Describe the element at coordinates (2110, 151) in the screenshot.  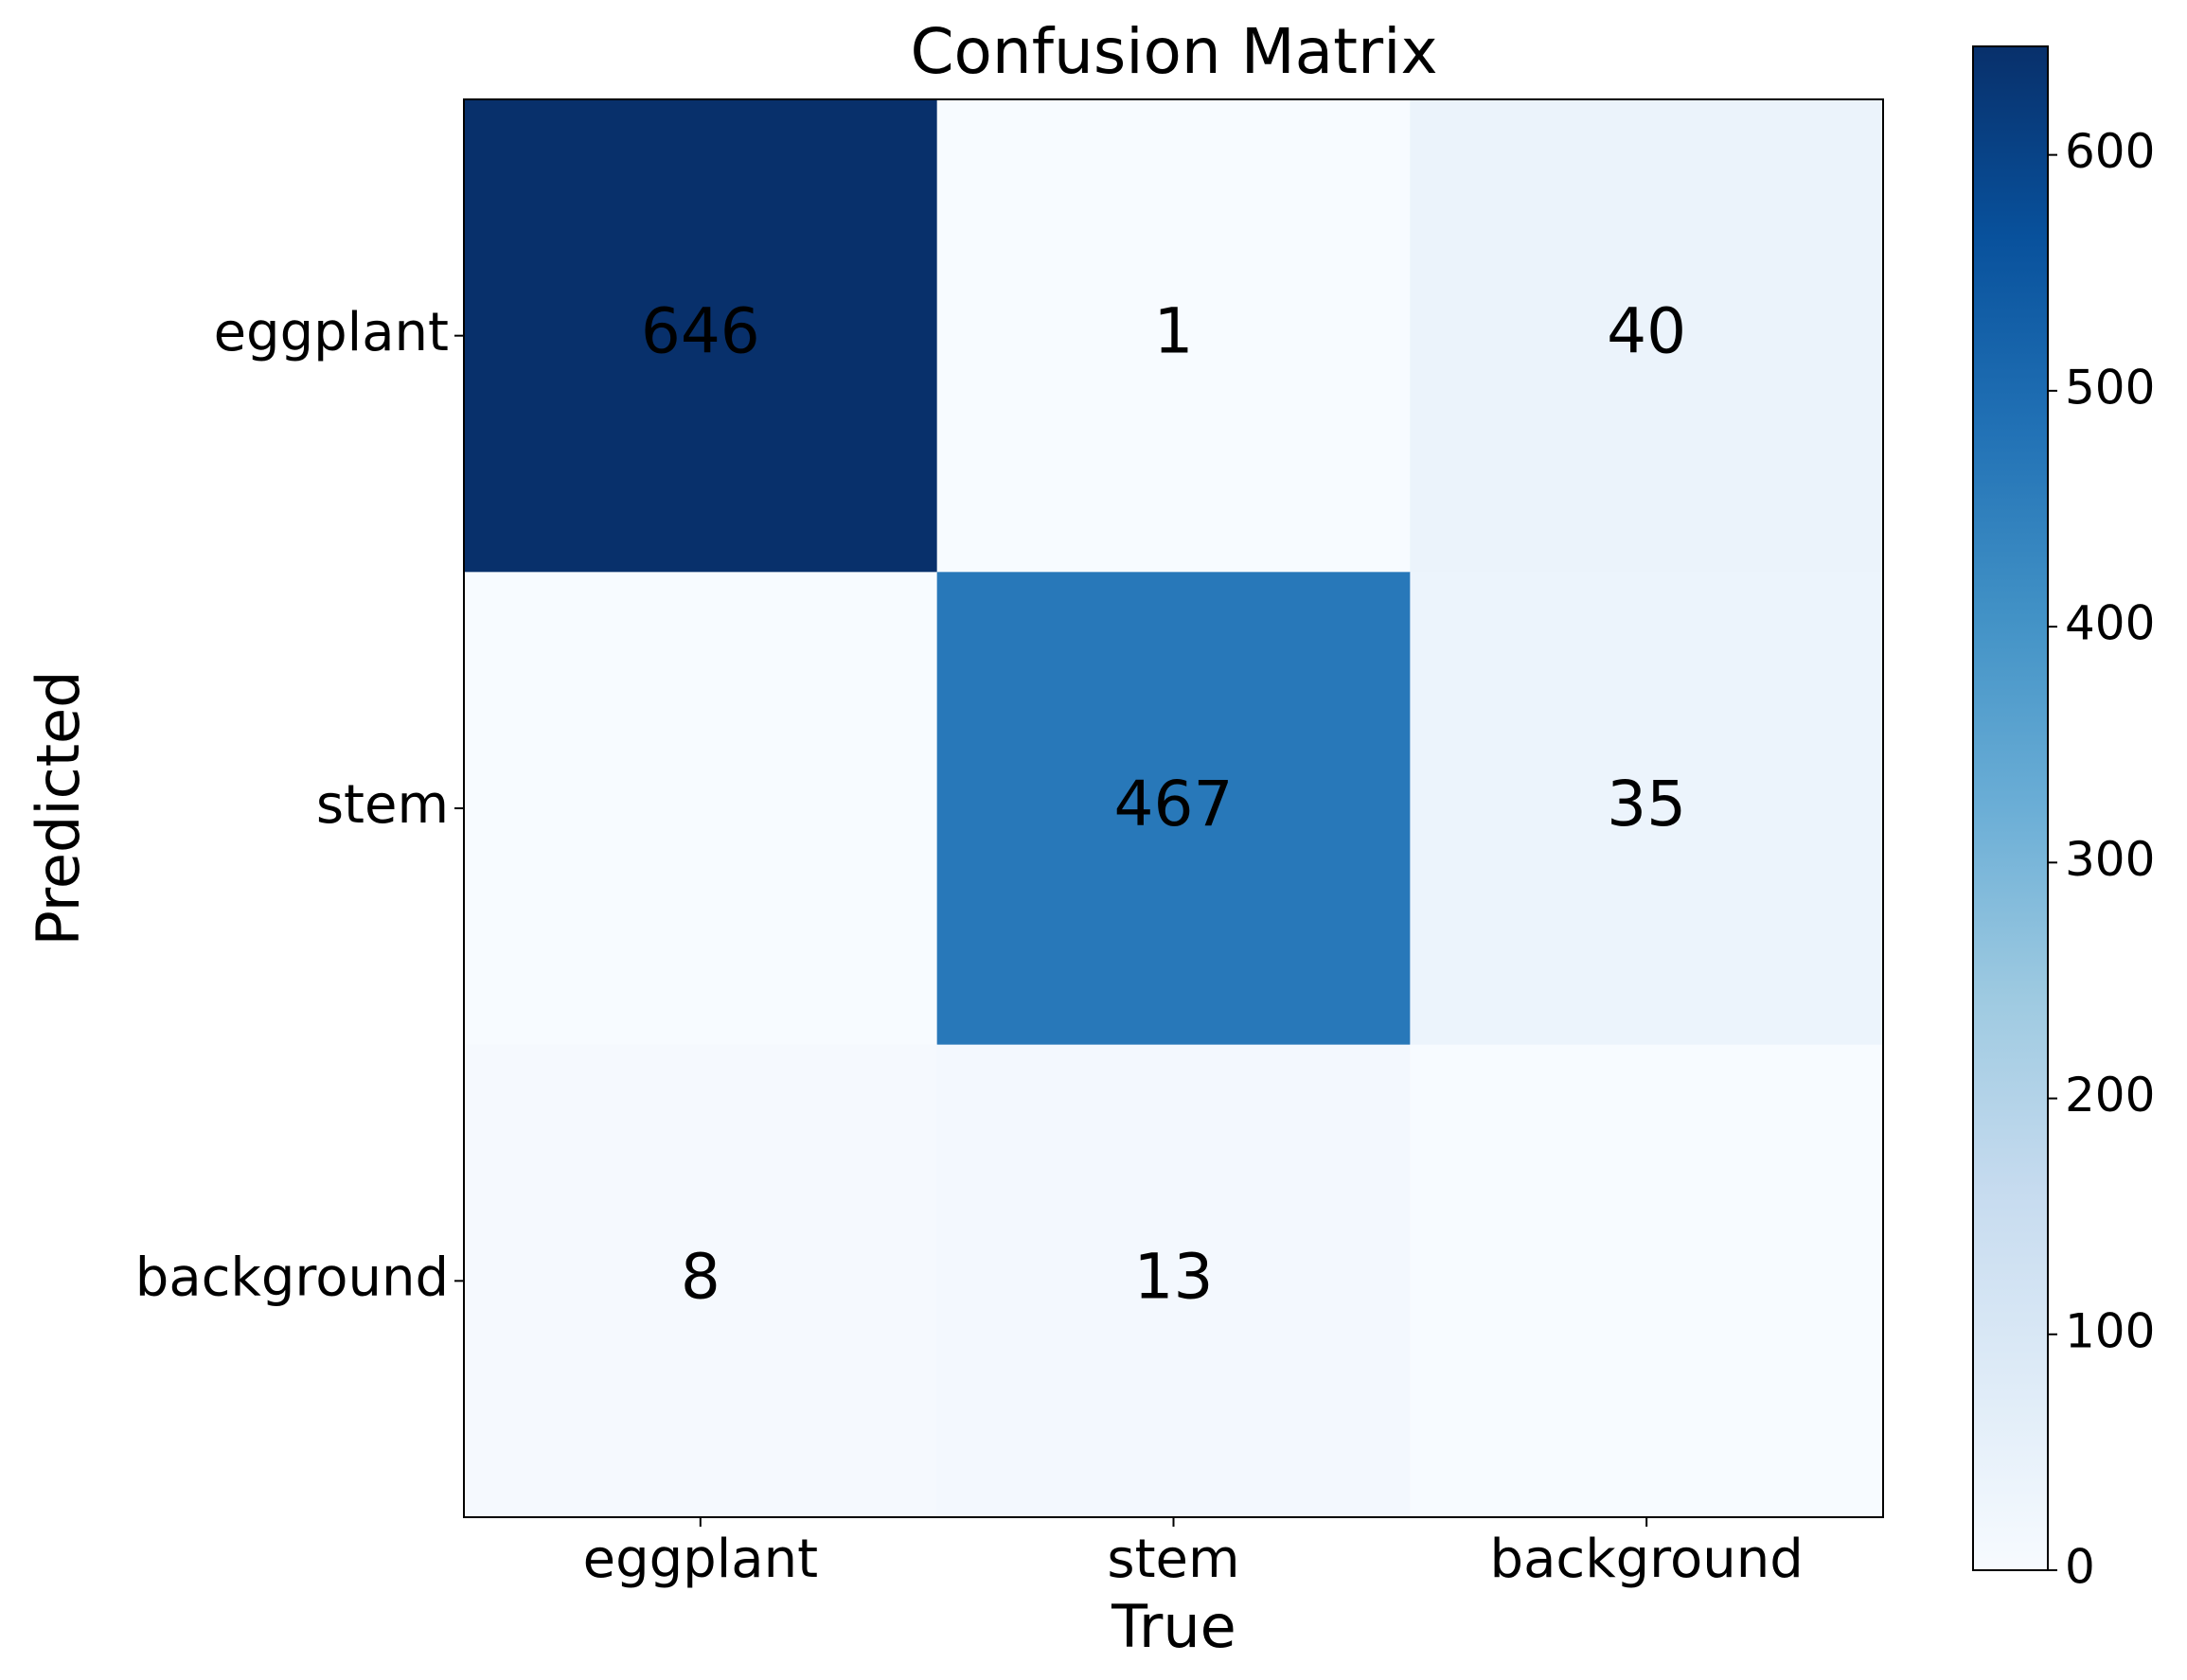
I see `colorbar-tick-label: 600` at that location.